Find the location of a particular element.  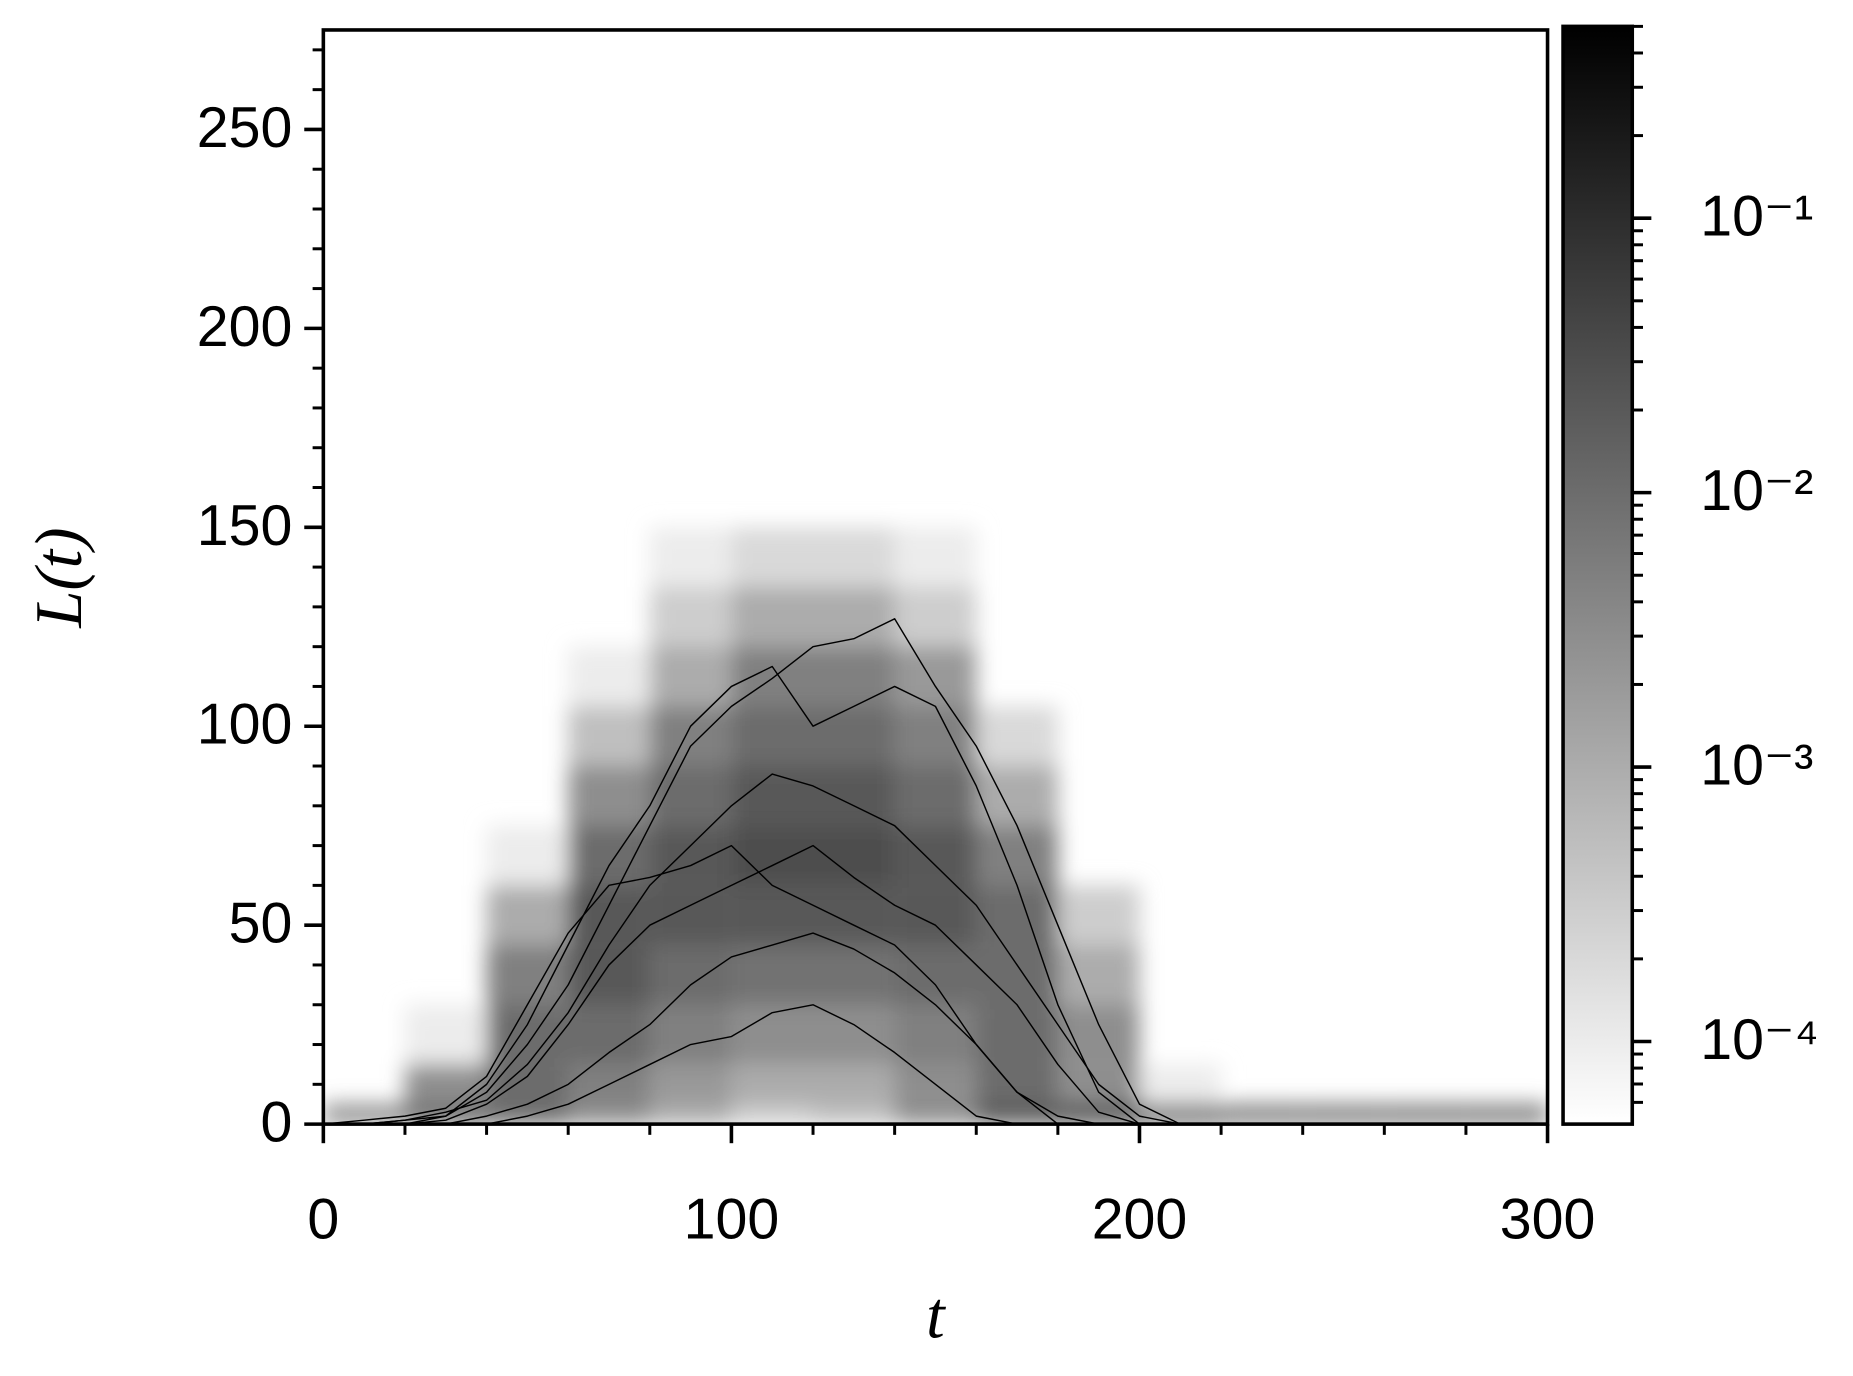

x-tick-label: 200 is located at coordinates (1140, 1219).